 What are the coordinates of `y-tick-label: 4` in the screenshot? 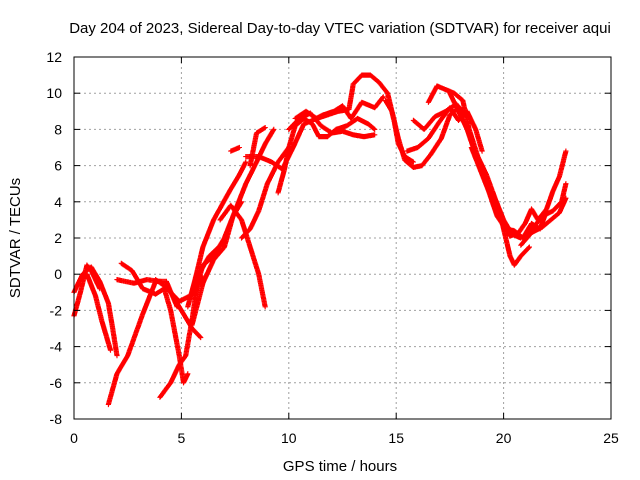 It's located at (58, 202).